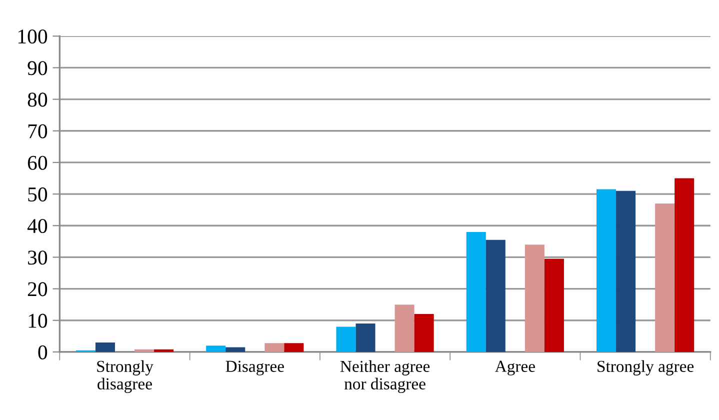 This screenshot has height=420, width=719. What do you see at coordinates (38, 131) in the screenshot?
I see `y-tick-label: 70` at bounding box center [38, 131].